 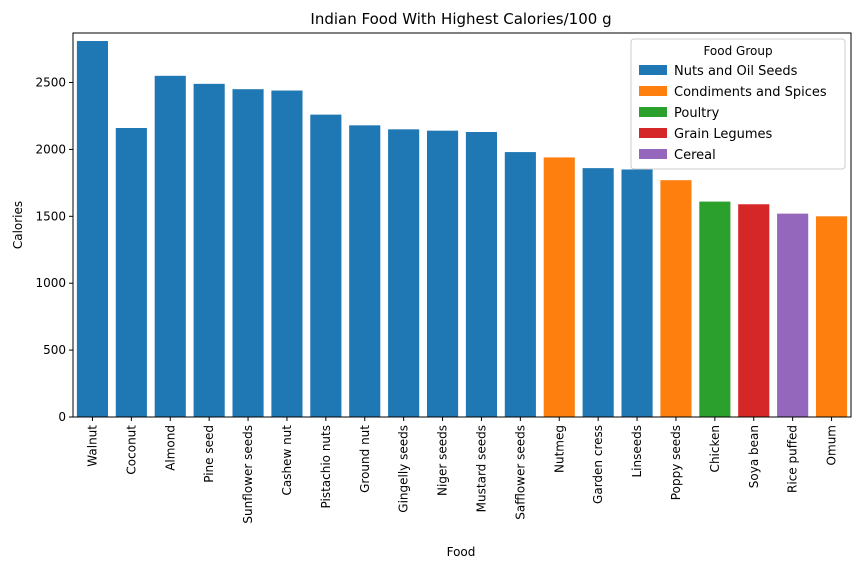 I want to click on x-tick-label: Chicken, so click(x=715, y=448).